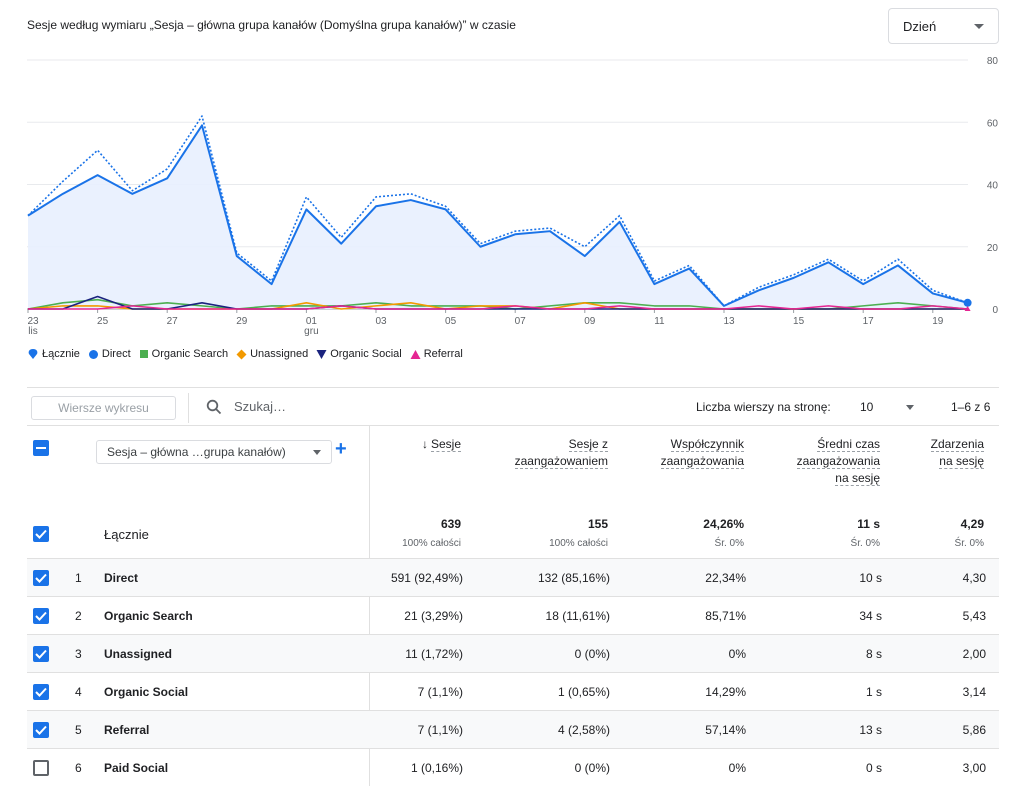  I want to click on minus-icon, so click(41, 448).